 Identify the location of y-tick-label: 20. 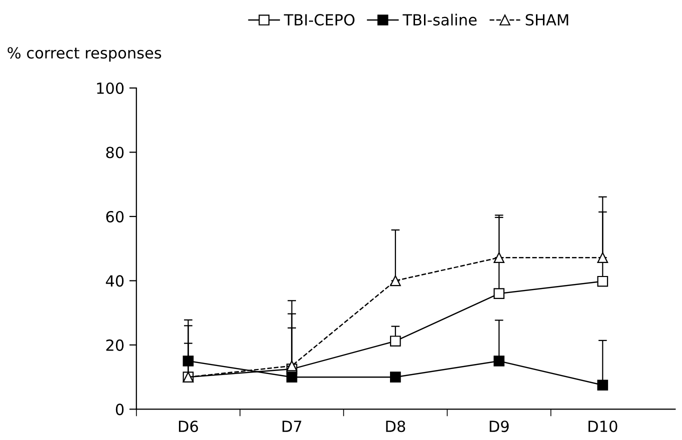
(115, 345).